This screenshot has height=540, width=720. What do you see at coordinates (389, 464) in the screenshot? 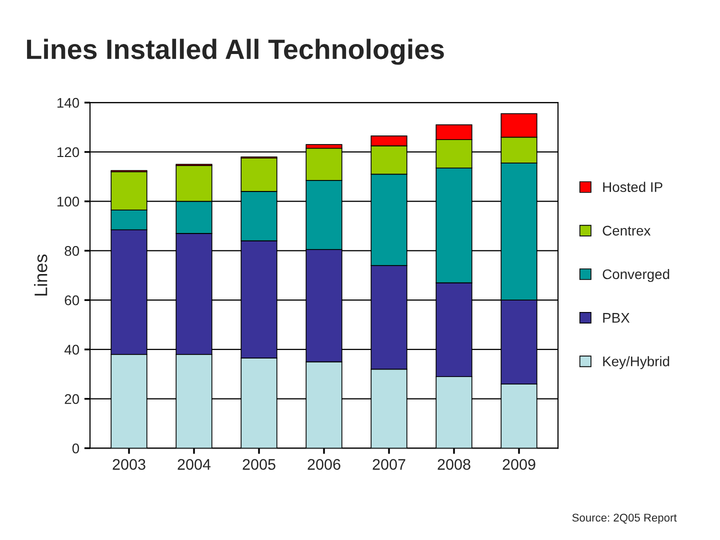
I see `x-tick-label: 2007` at bounding box center [389, 464].